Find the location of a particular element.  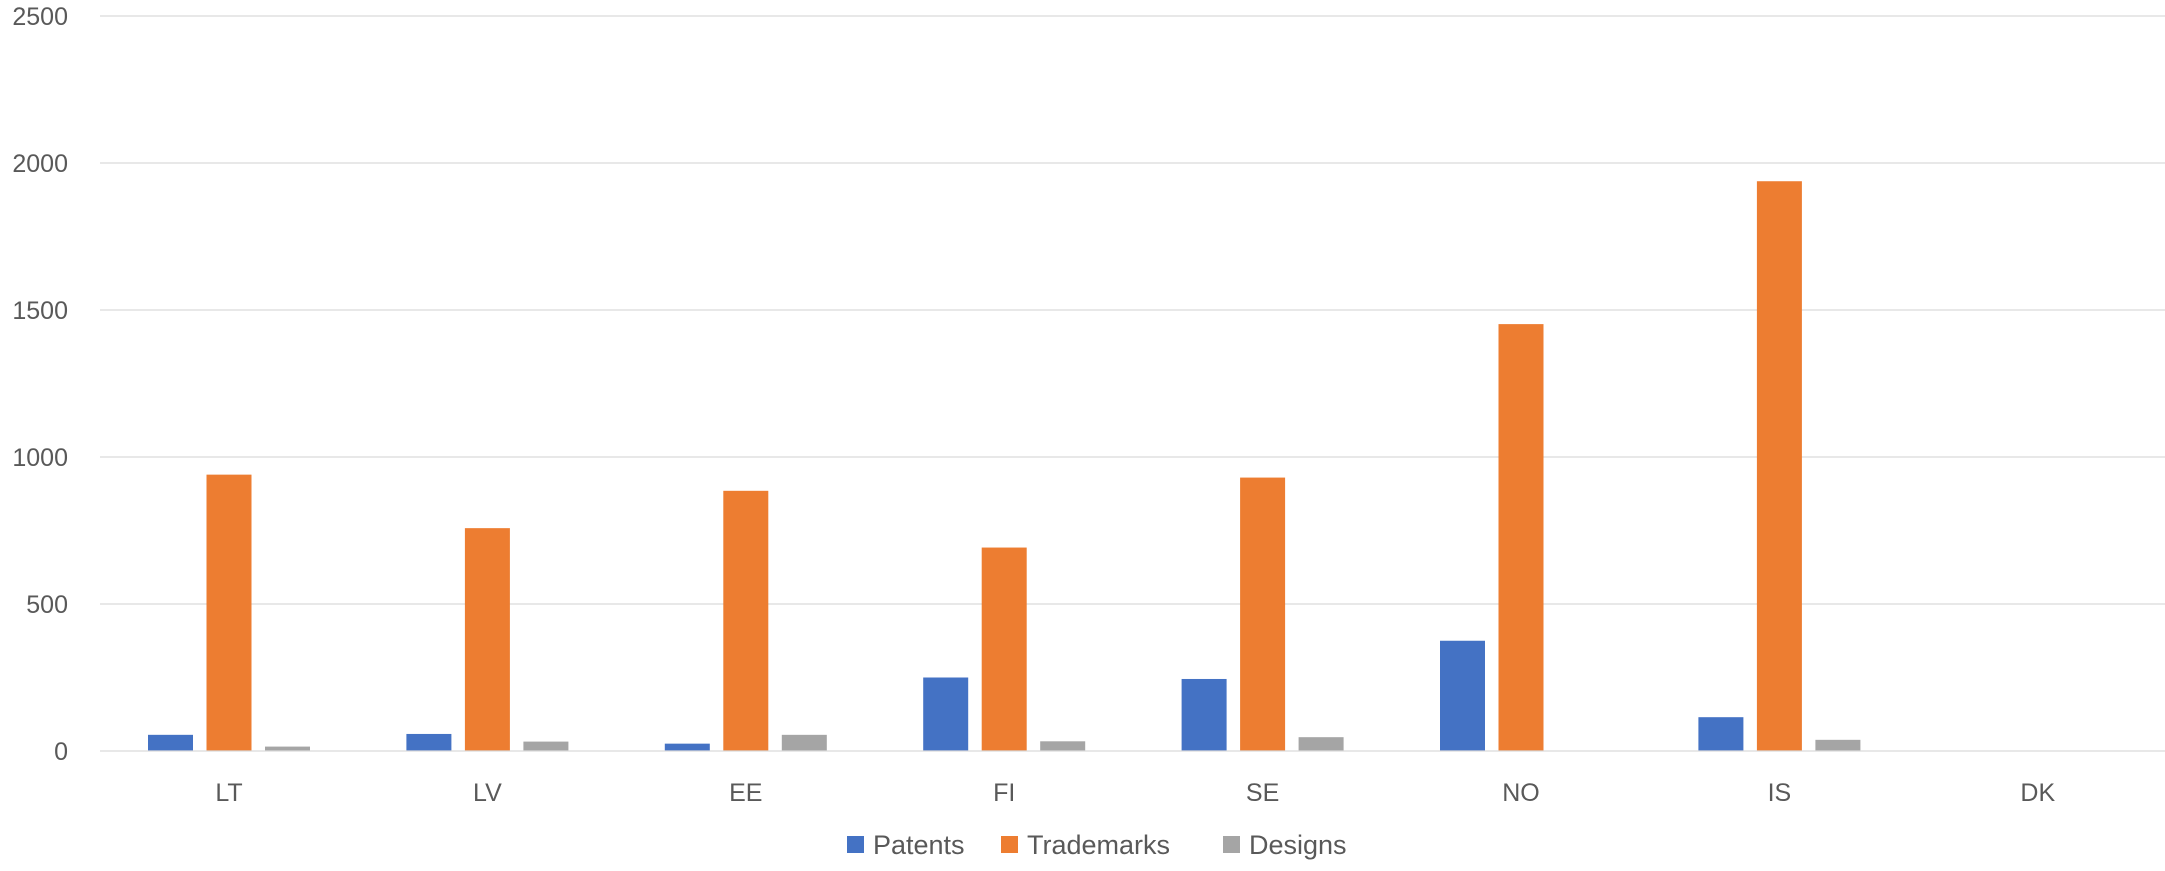

x-tick-label: FI is located at coordinates (1004, 793).